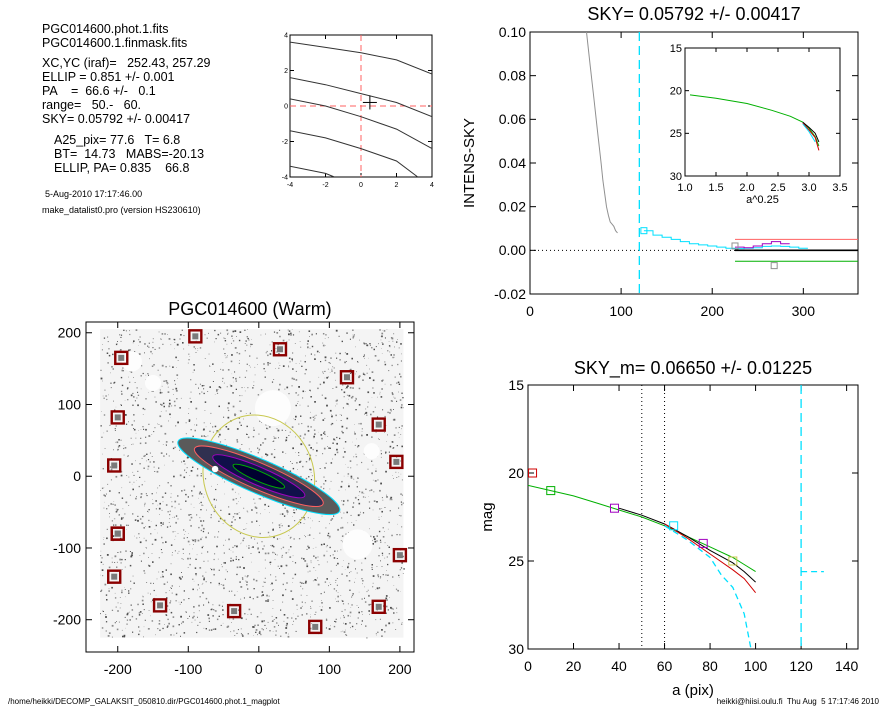 Image resolution: width=885 pixels, height=708 pixels. Describe the element at coordinates (676, 92) in the screenshot. I see `inset-ytick-label: 20` at that location.